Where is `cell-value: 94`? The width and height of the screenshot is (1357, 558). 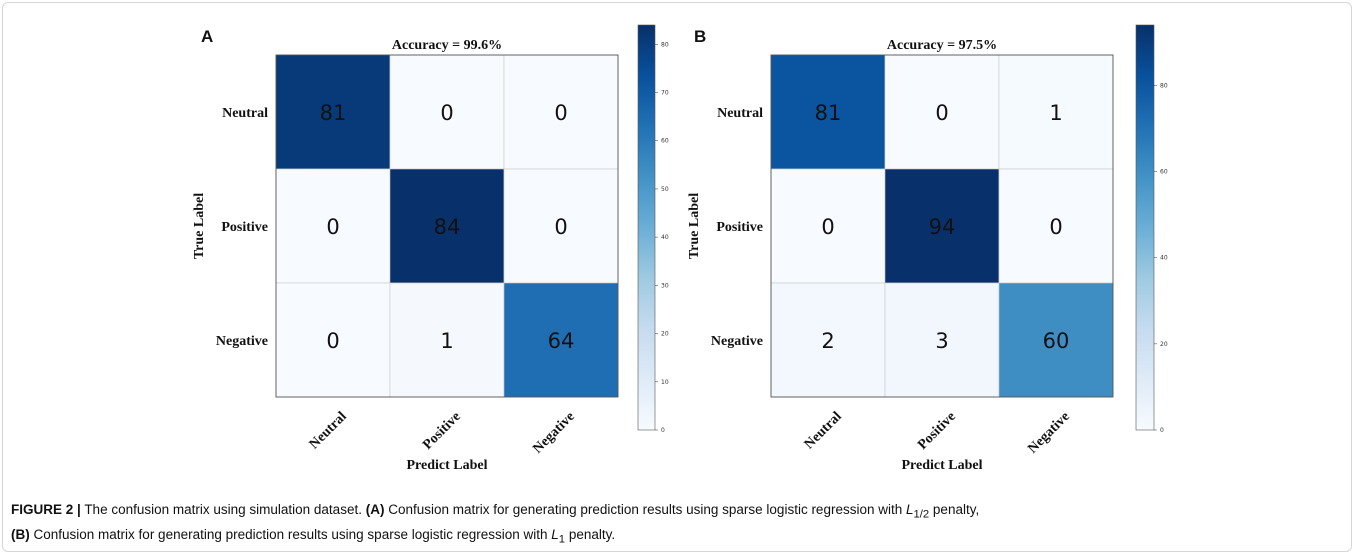
cell-value: 94 is located at coordinates (942, 227).